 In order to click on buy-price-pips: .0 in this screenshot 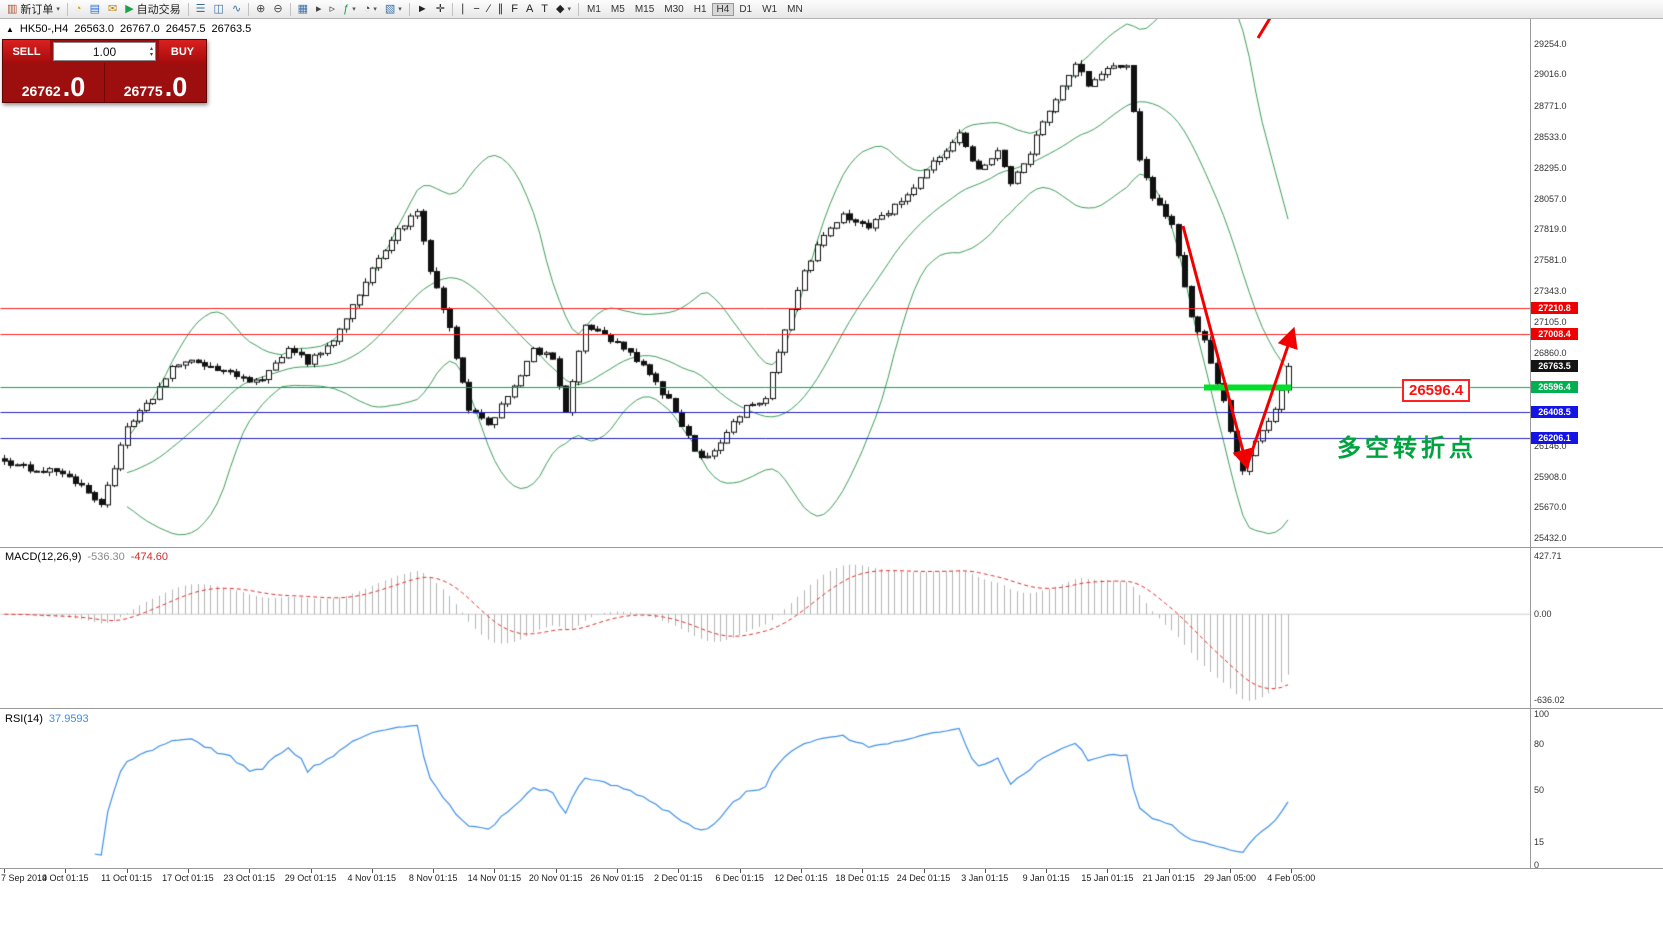, I will do `click(176, 87)`.